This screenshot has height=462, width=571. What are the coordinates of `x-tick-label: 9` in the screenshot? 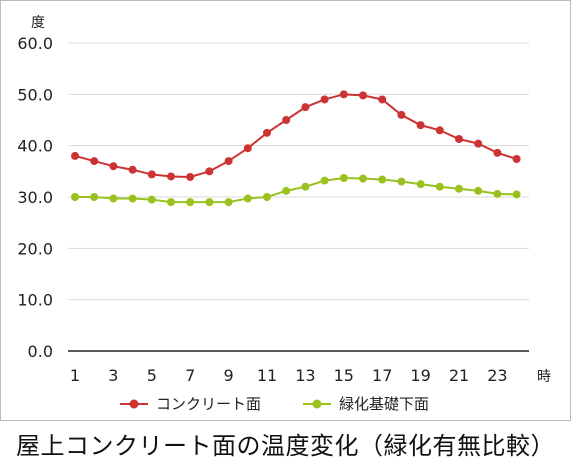 It's located at (229, 375).